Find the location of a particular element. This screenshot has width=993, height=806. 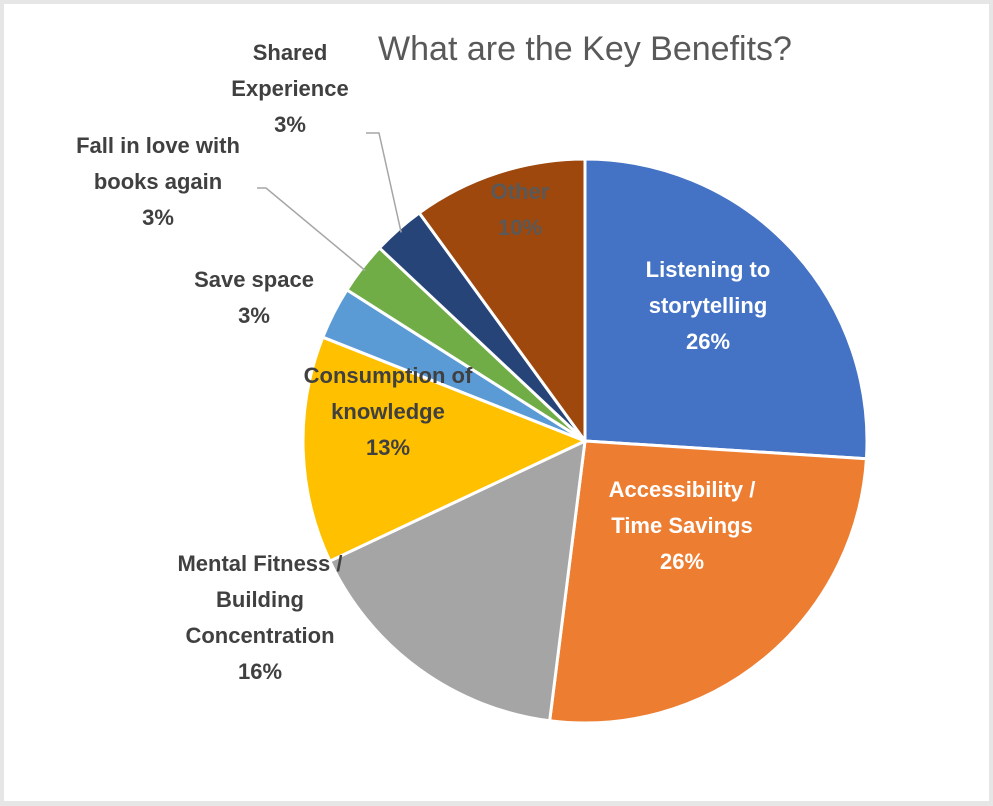

data-label-consumption-of-knowledge-value: 13% is located at coordinates (388, 447).